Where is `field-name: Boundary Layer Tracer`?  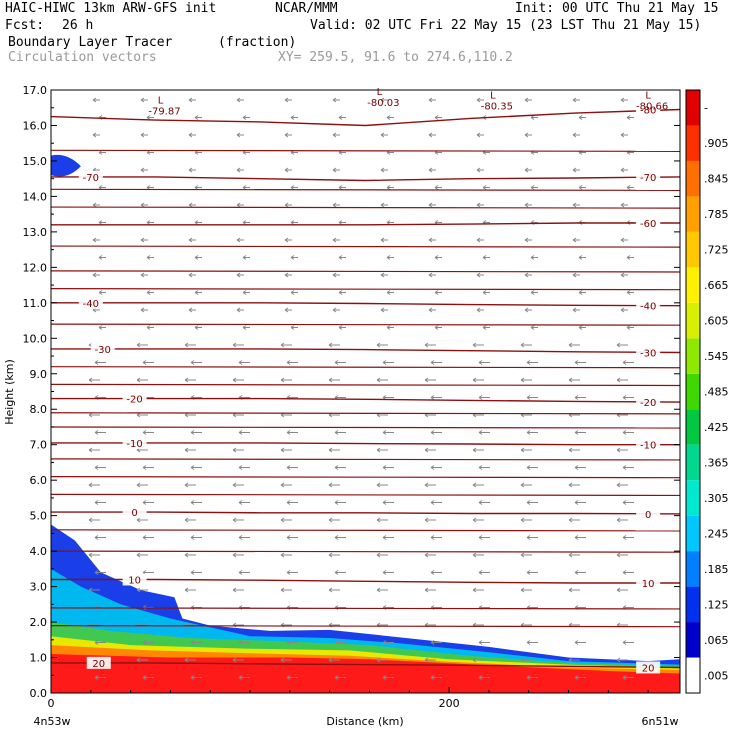
field-name: Boundary Layer Tracer is located at coordinates (90, 42).